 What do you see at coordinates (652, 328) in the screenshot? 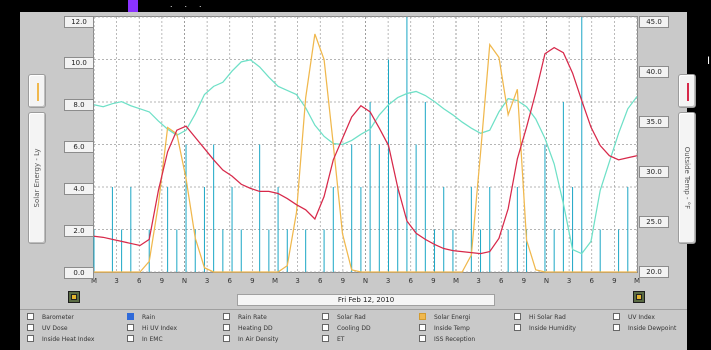
I see `legend-label: Inside Dewpoint` at bounding box center [652, 328].